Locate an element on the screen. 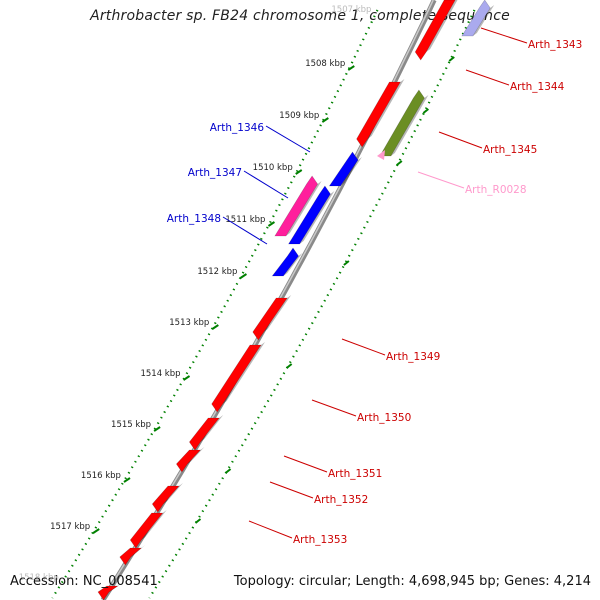 The image size is (600, 600). gene-label: Arth_1347 is located at coordinates (215, 173).